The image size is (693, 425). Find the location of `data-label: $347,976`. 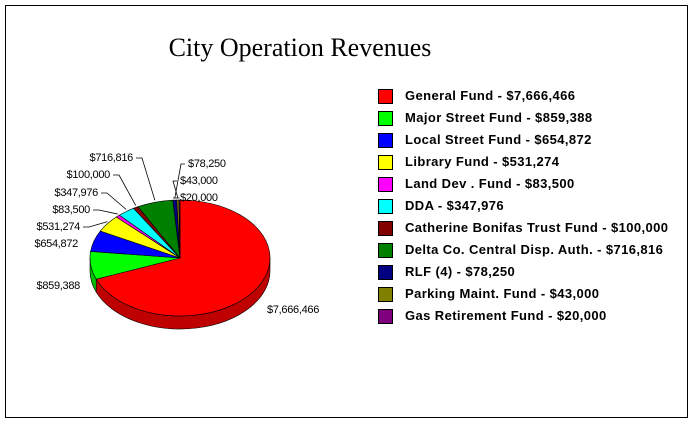

data-label: $347,976 is located at coordinates (77, 193).